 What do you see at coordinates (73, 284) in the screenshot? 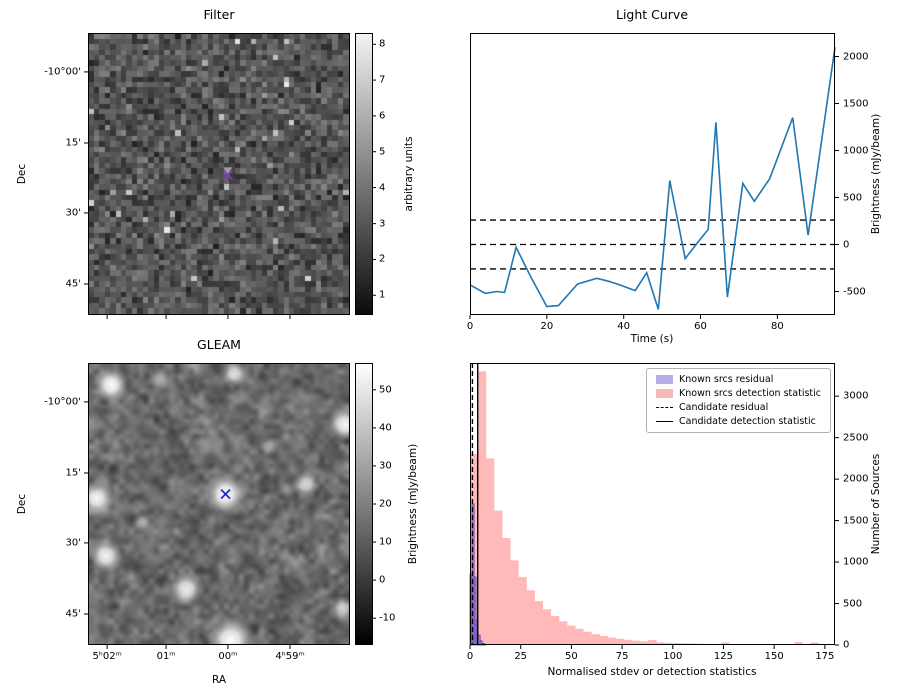
I see `tick-label: 45'` at bounding box center [73, 284].